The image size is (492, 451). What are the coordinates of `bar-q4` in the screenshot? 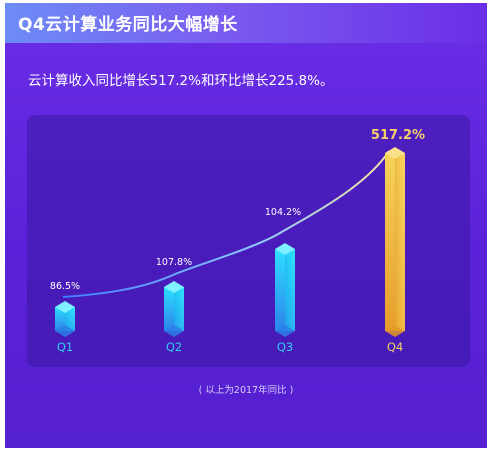 It's located at (395, 242).